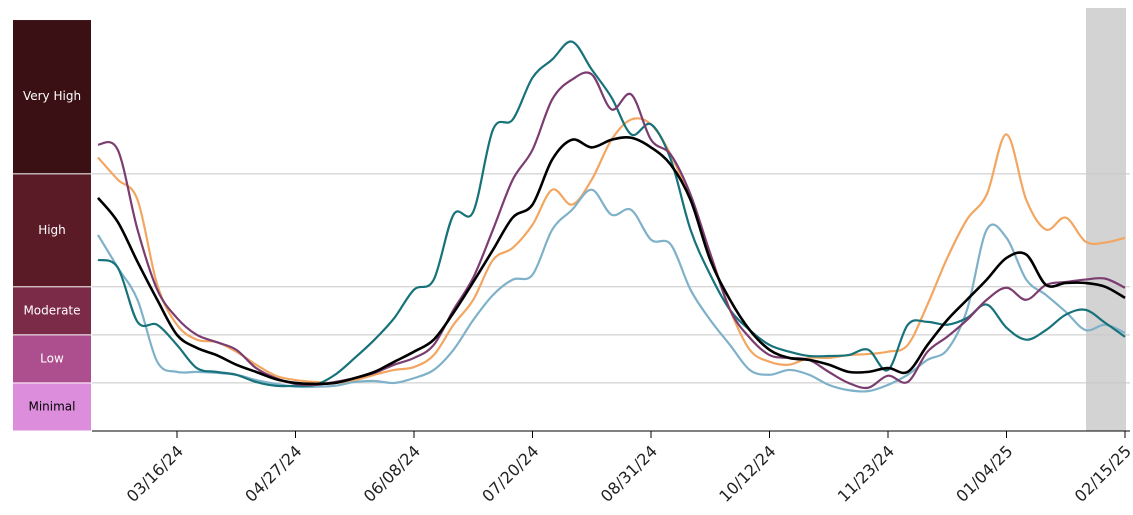 This screenshot has height=515, width=1133. I want to click on level-label: Minimal, so click(51, 406).